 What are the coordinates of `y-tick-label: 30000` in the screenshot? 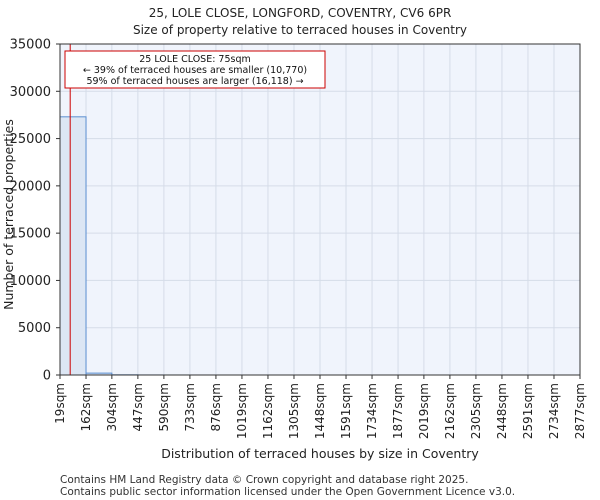 It's located at (30, 92).